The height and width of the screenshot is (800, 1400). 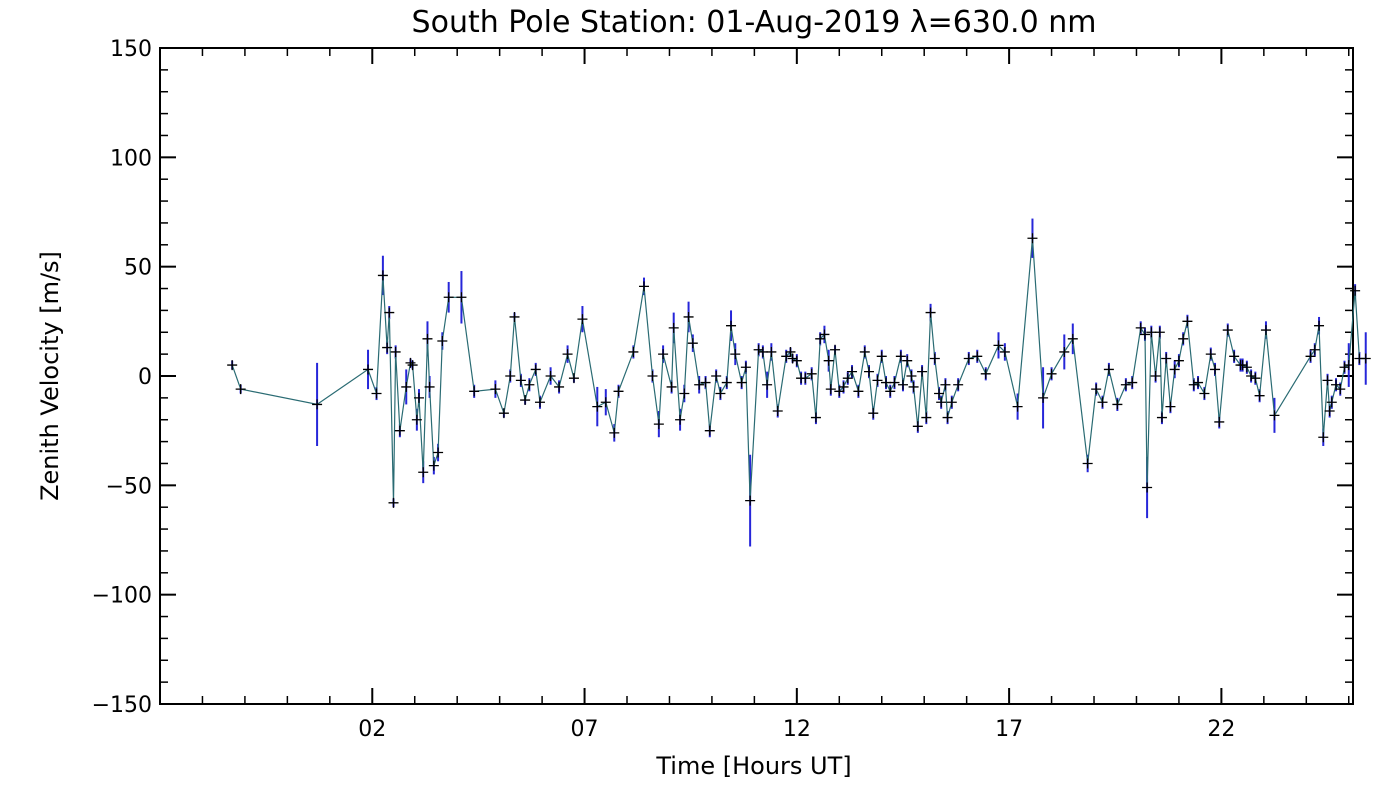 What do you see at coordinates (372, 729) in the screenshot?
I see `x-tick-label: 02` at bounding box center [372, 729].